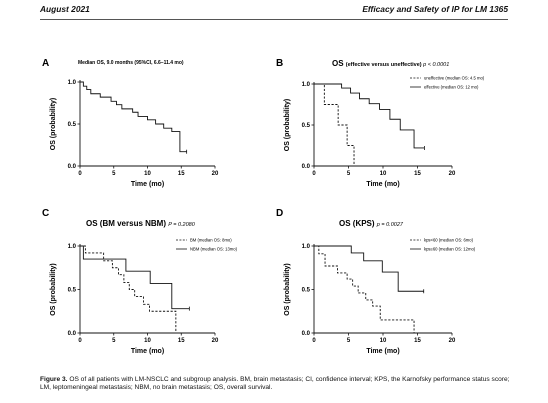 The width and height of the screenshot is (548, 403). What do you see at coordinates (358, 223) in the screenshot?
I see `panel-title-main: OS (KPS)` at bounding box center [358, 223].